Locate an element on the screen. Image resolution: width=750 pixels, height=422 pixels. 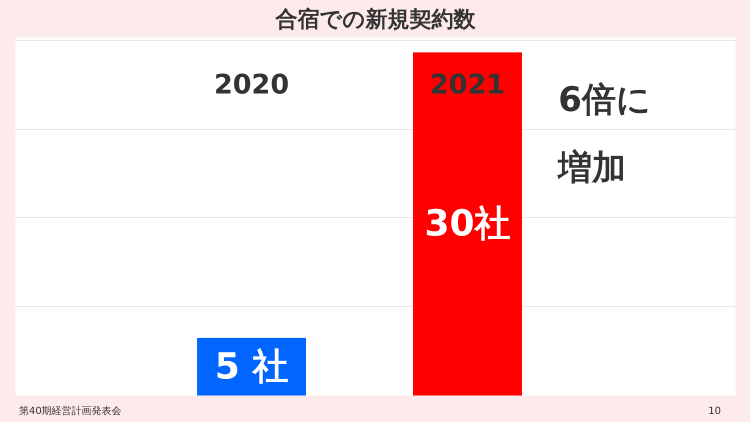
x-tick-label: 2020 is located at coordinates (252, 85).